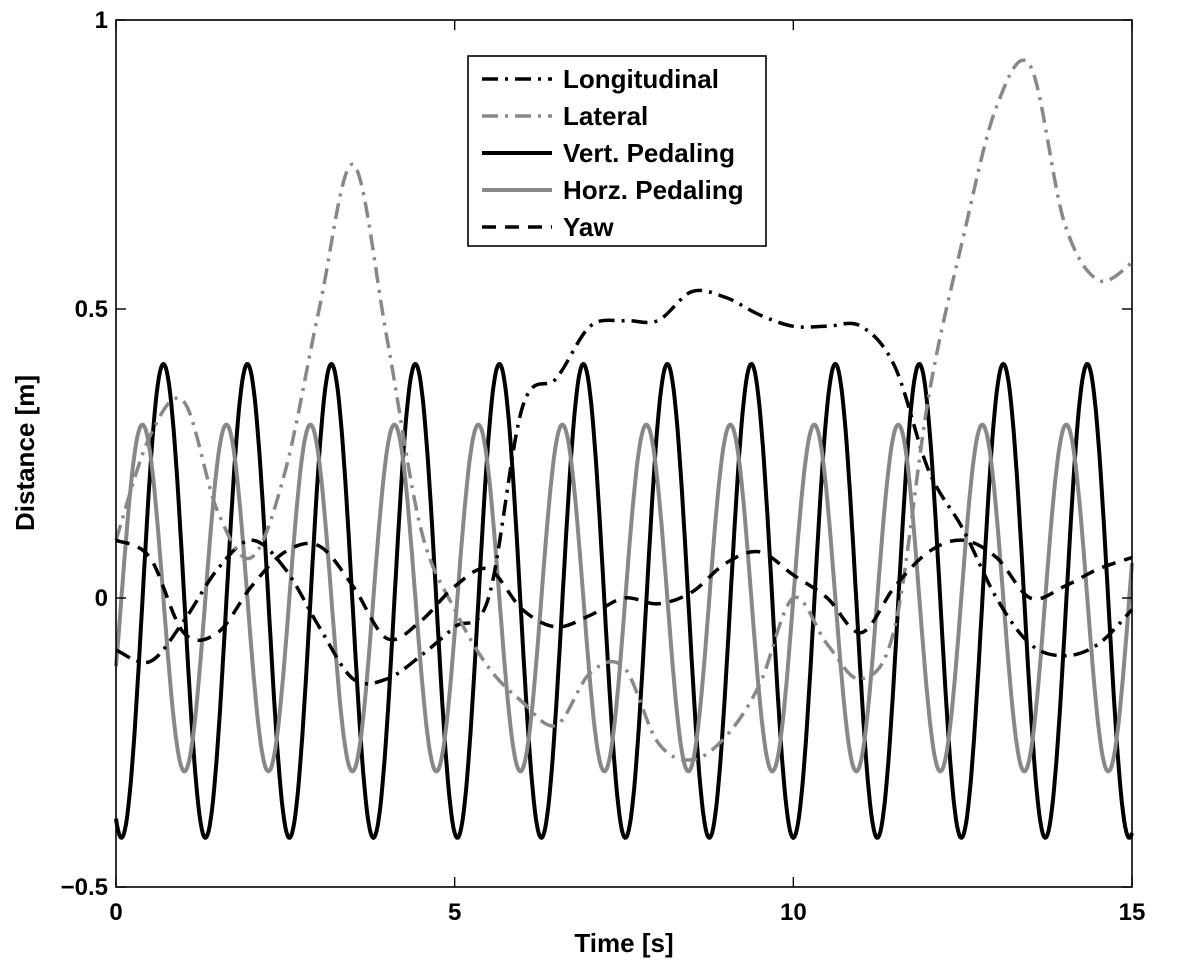 This screenshot has width=1200, height=969. What do you see at coordinates (624, 590) in the screenshot?
I see `series-line-yaw` at bounding box center [624, 590].